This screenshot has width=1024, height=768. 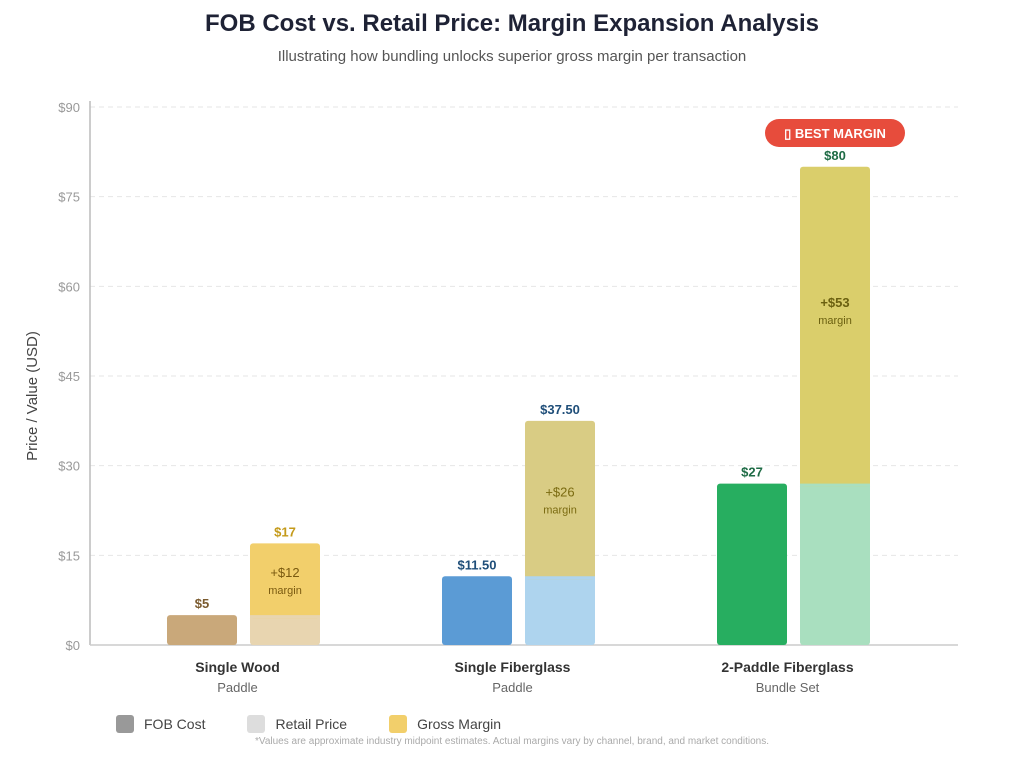 I want to click on x-tick-sublabel: Bundle Set, so click(x=788, y=687).